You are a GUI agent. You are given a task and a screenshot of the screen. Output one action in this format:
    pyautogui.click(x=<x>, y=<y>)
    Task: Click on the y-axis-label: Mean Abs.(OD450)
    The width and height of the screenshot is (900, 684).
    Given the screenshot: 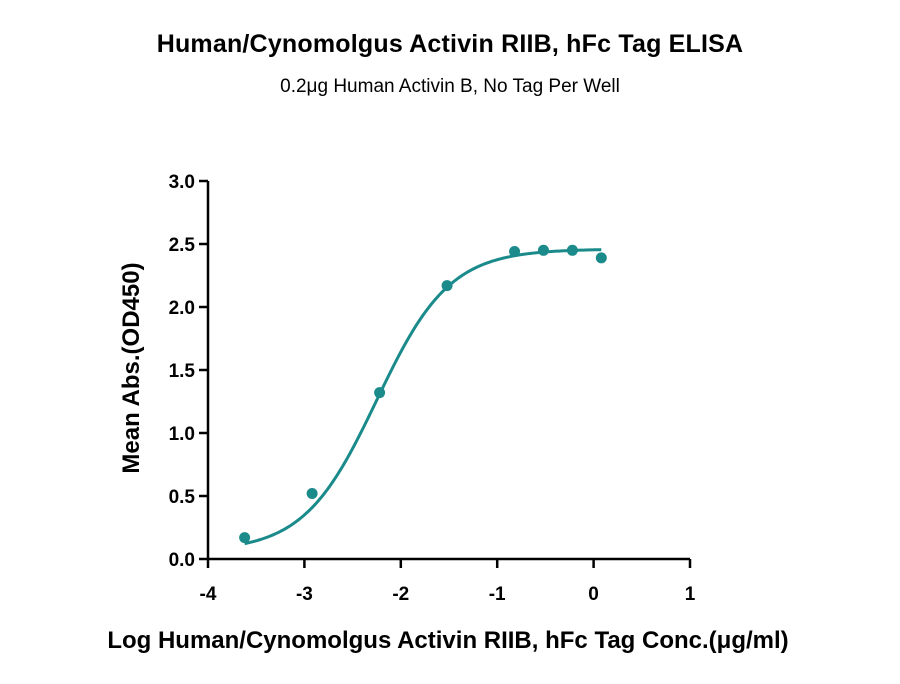 What is the action you would take?
    pyautogui.click(x=131, y=367)
    